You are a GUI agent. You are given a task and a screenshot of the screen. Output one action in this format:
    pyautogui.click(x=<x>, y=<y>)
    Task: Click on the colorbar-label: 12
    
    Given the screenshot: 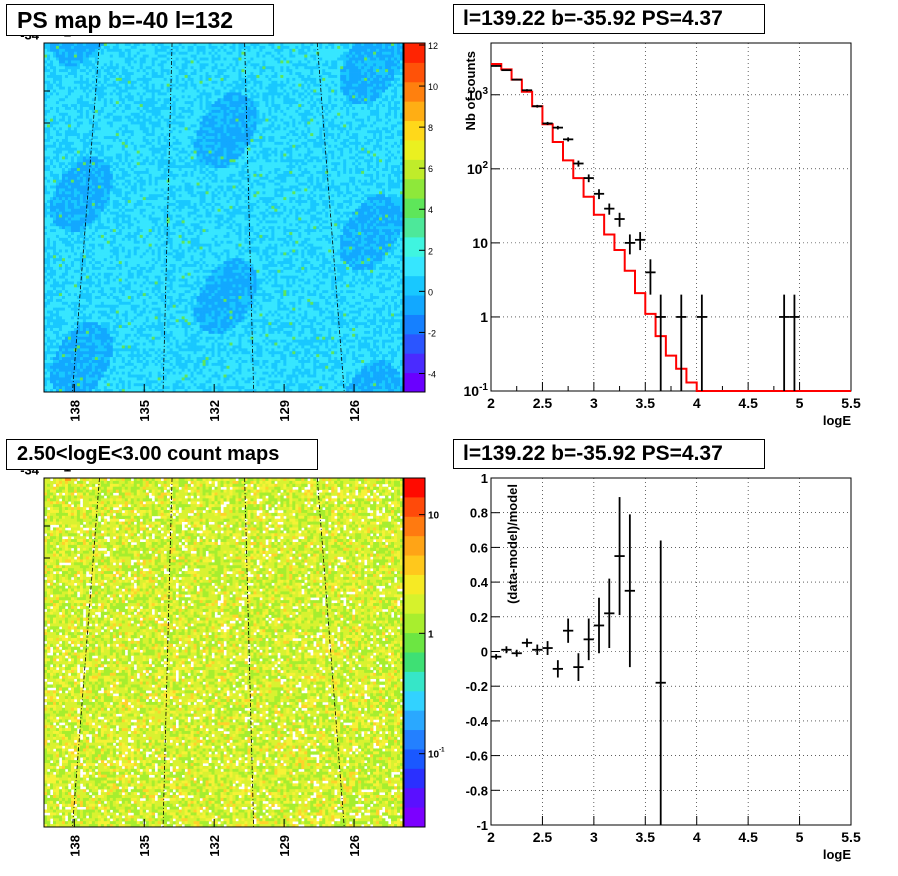 What is the action you would take?
    pyautogui.click(x=433, y=46)
    